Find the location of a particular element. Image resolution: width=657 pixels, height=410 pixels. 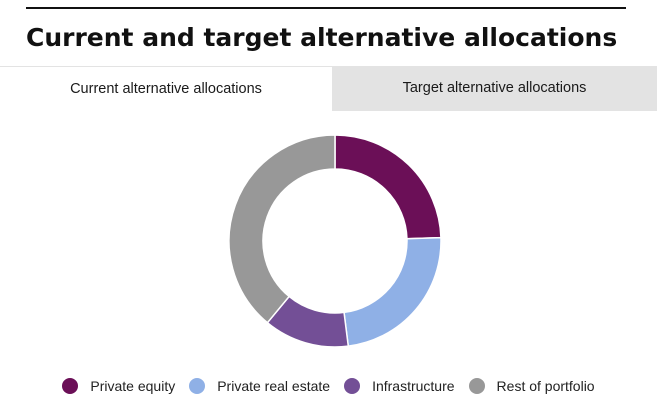

tab-target-allocations: Target alternative allocations is located at coordinates (494, 88).